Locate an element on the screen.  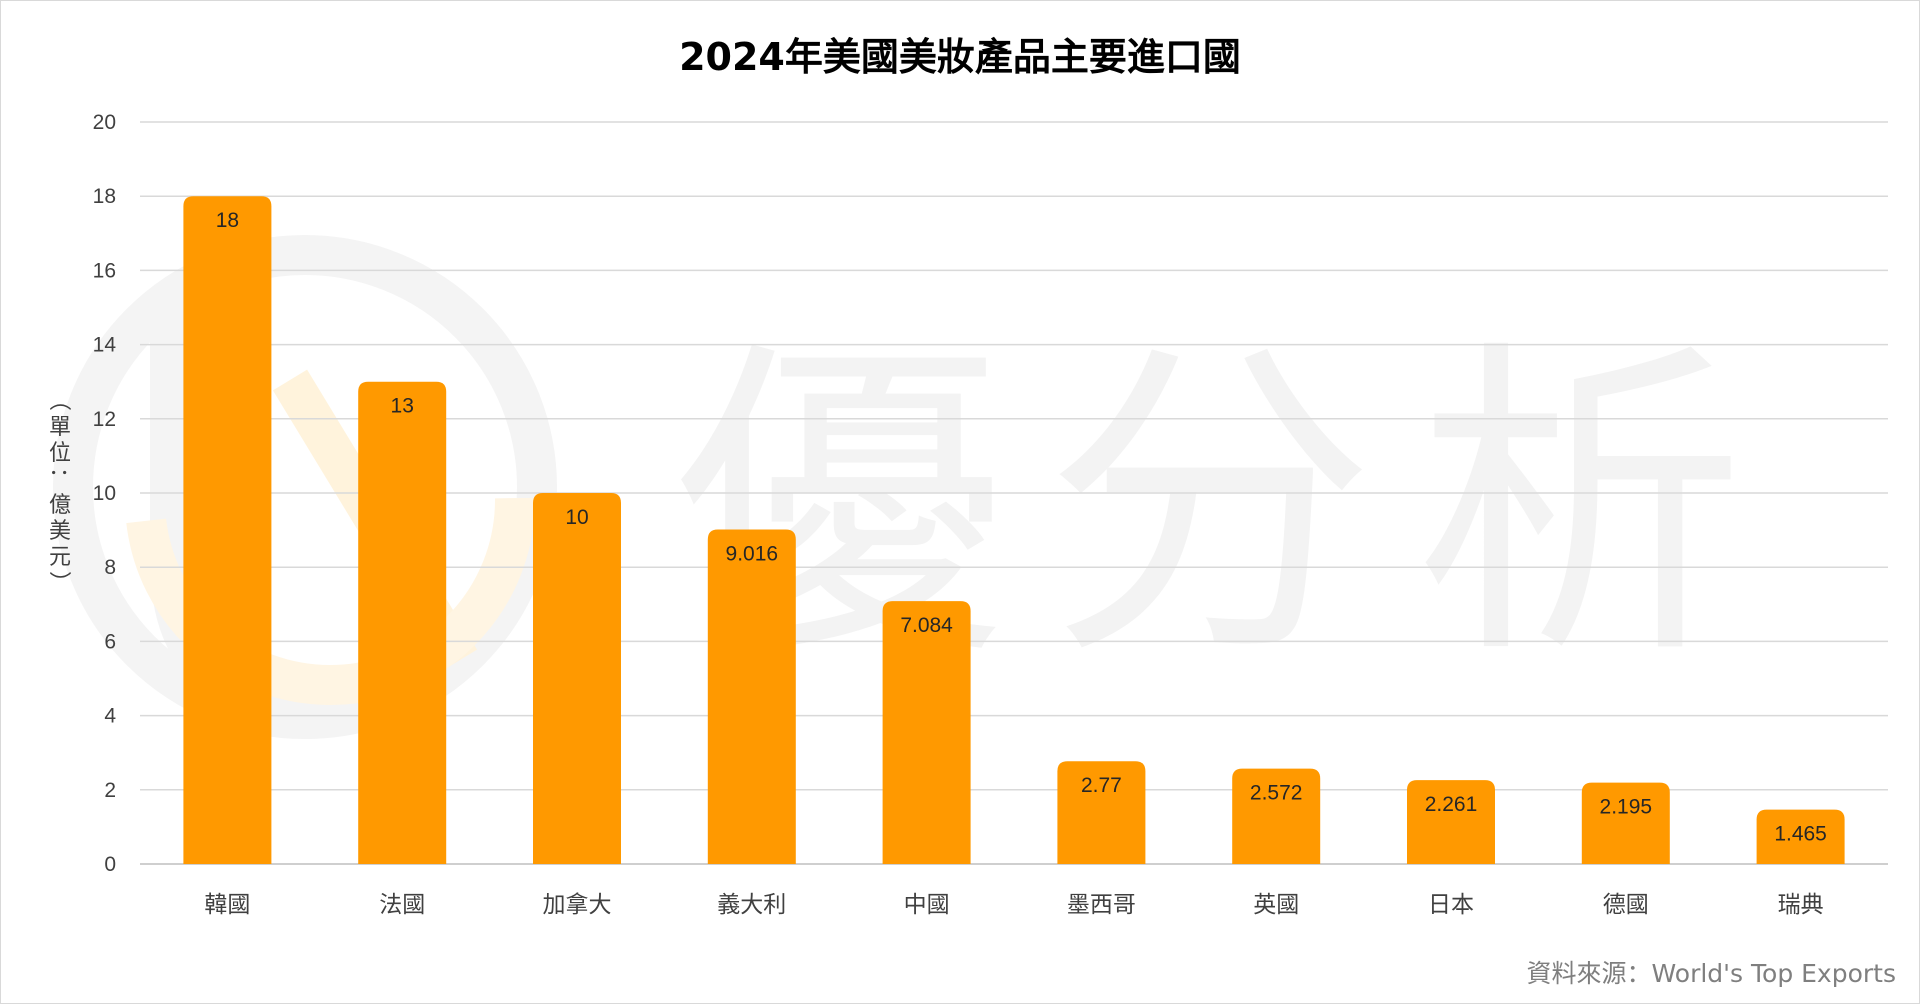
data-label-2: 13 is located at coordinates (402, 406).